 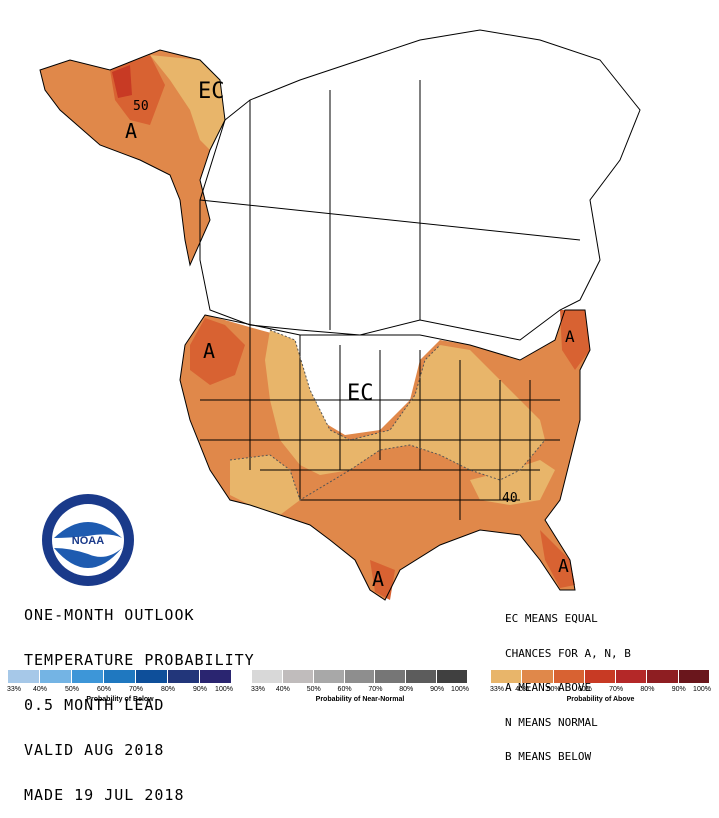 I want to click on a-texas-label: A, so click(x=378, y=579).